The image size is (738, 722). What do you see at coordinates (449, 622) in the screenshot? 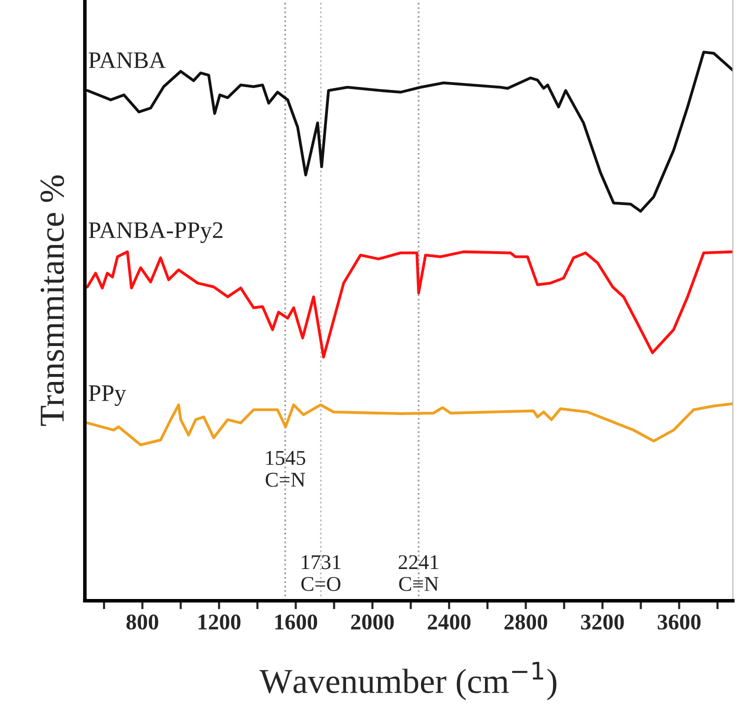
I see `x-tick-label: 2400` at bounding box center [449, 622].